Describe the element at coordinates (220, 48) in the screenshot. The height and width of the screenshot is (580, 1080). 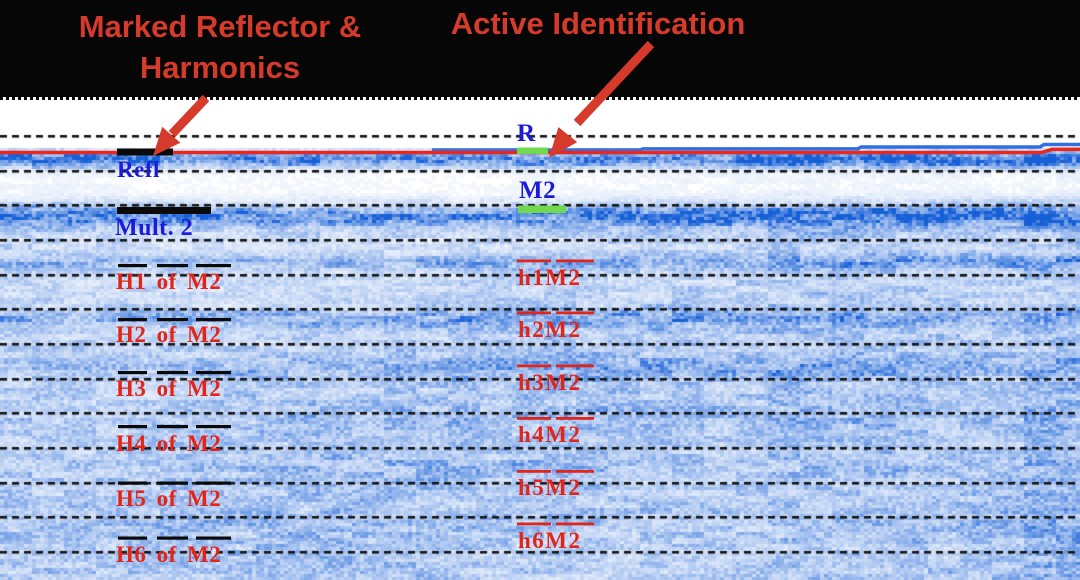
I see `annotation-marked-reflector: Marked Reflector & Harmonics` at that location.